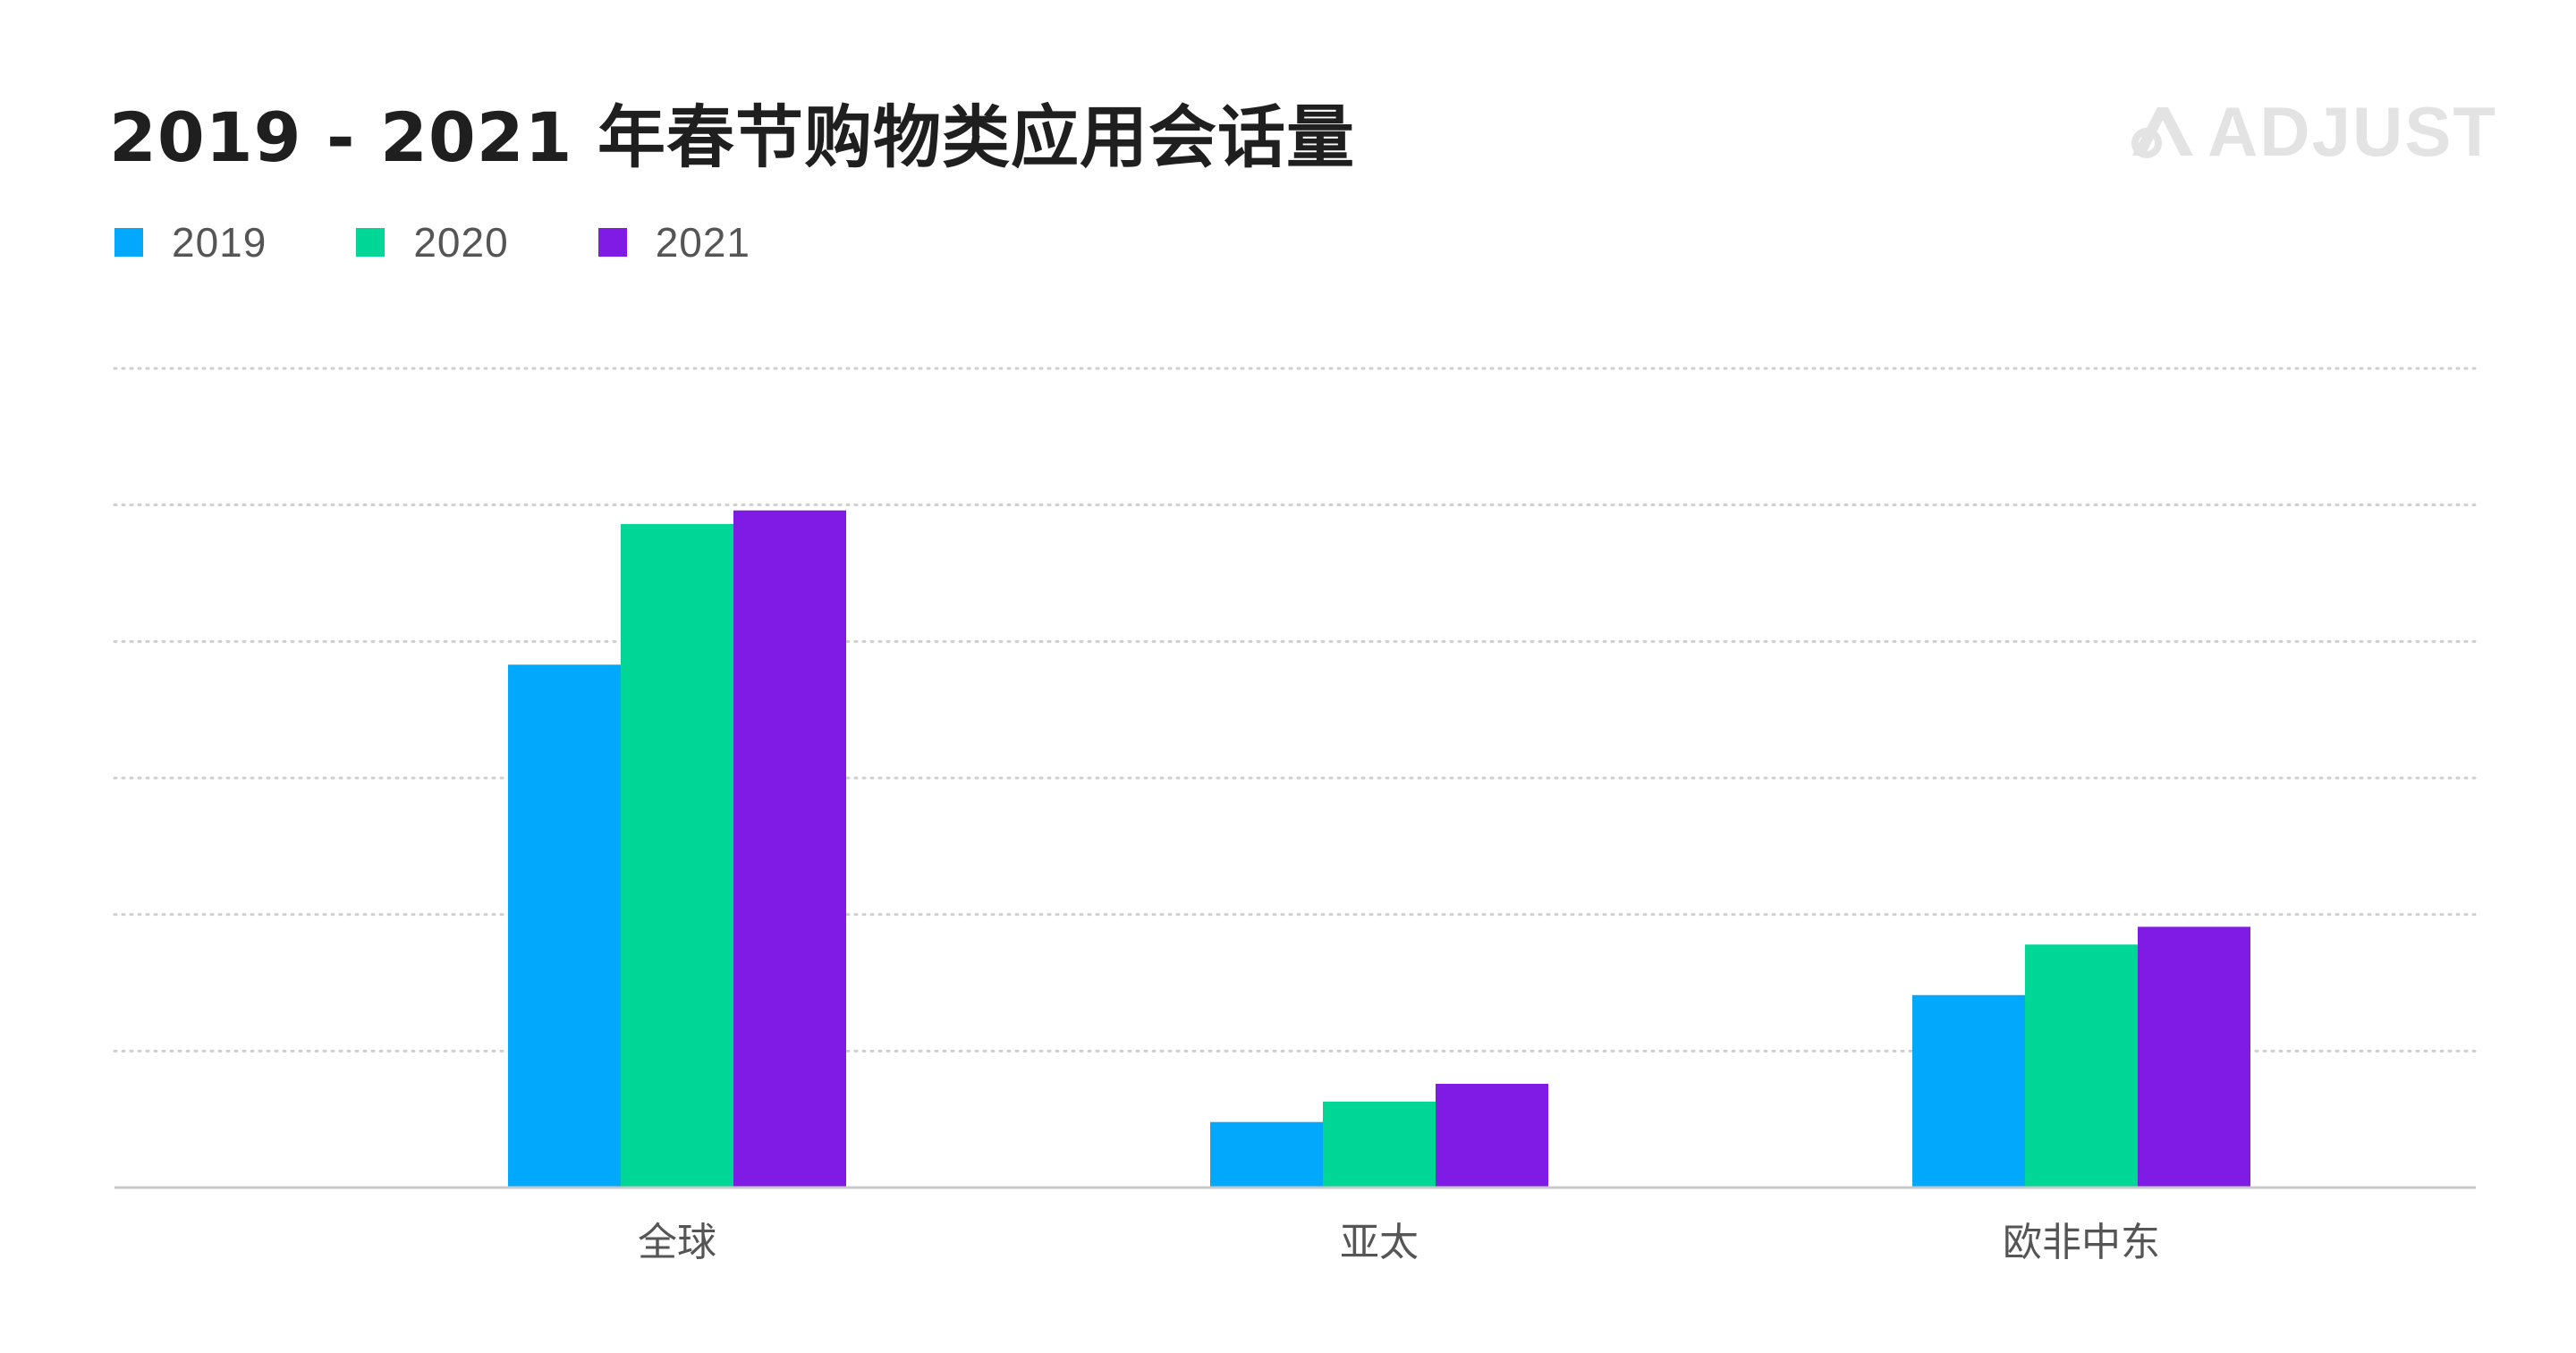 This screenshot has height=1353, width=2576. I want to click on legend-label-2020: 2020, so click(461, 242).